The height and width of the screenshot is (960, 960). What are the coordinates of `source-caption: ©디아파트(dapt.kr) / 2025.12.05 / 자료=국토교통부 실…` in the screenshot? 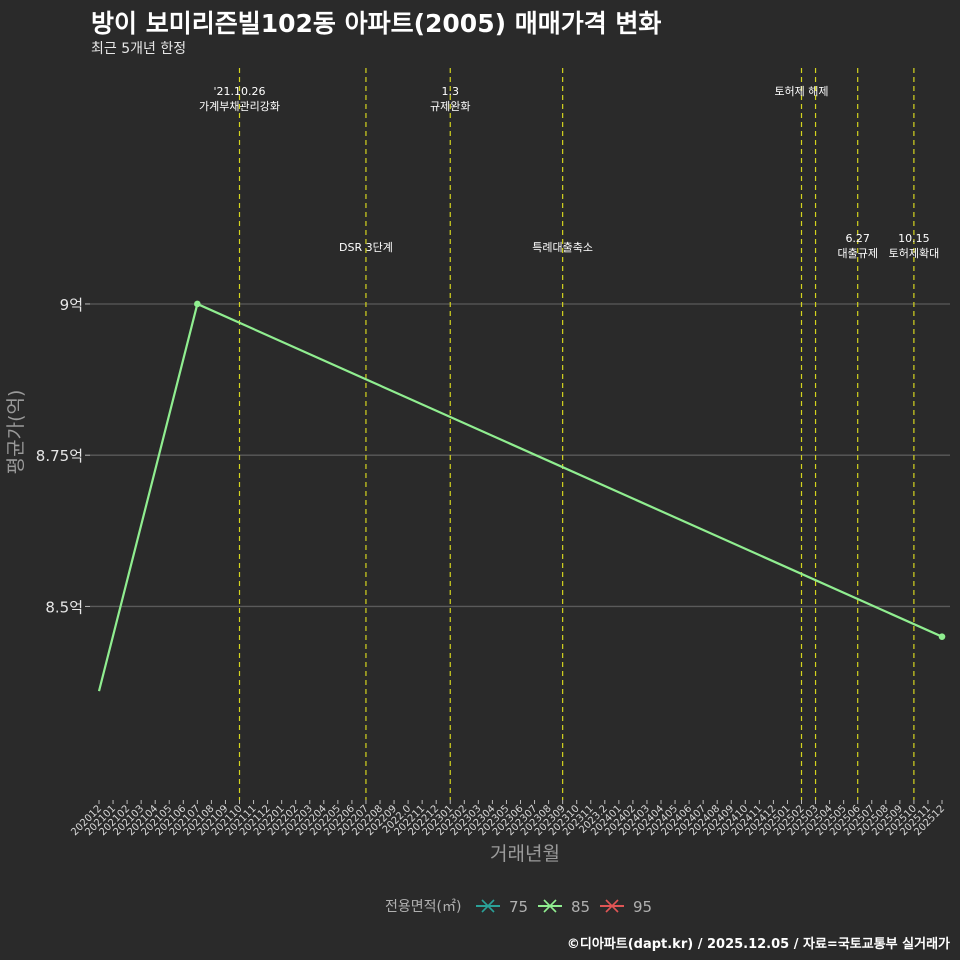 It's located at (758, 944).